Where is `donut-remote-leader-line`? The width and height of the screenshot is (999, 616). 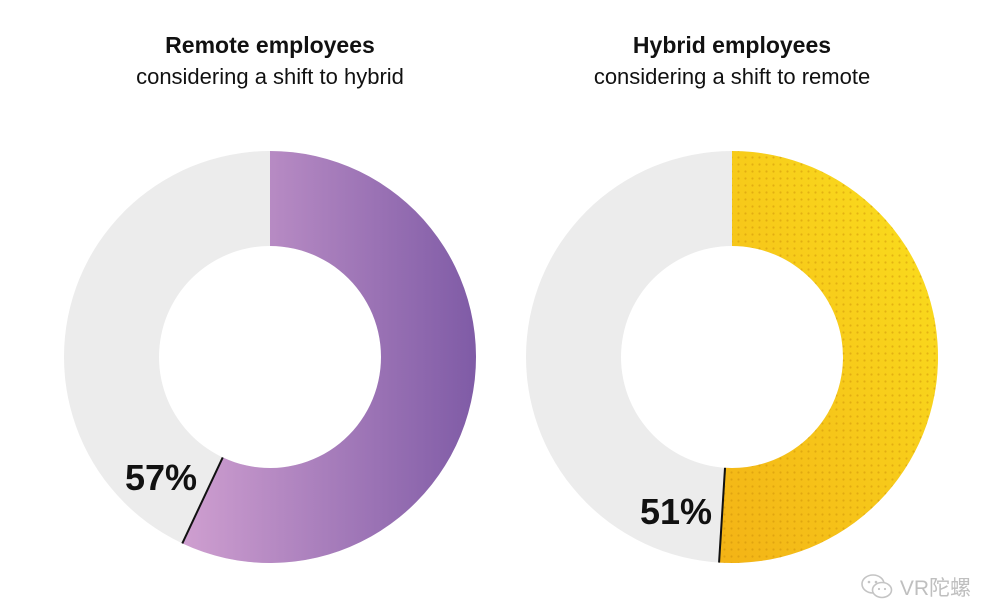 donut-remote-leader-line is located at coordinates (202, 500).